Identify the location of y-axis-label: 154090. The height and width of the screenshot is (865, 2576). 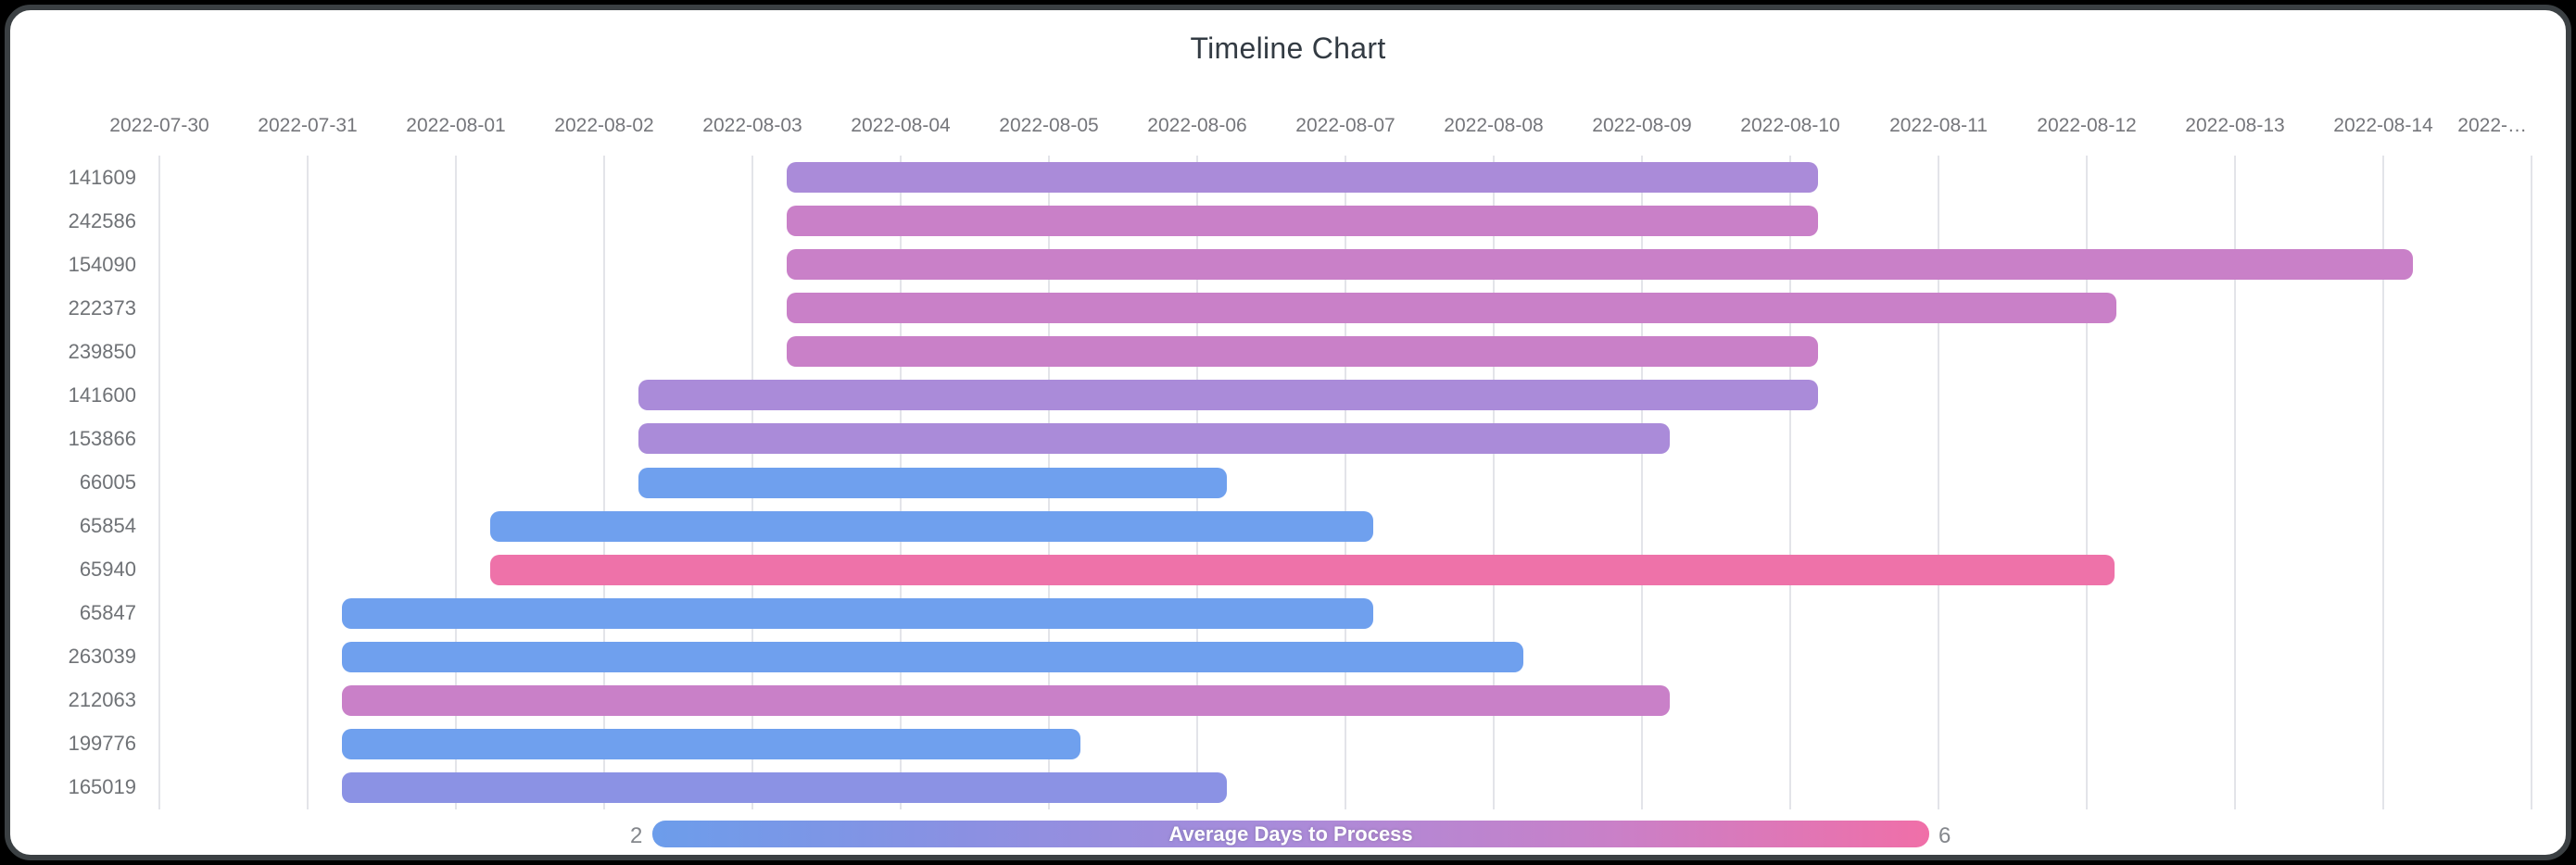
(102, 264).